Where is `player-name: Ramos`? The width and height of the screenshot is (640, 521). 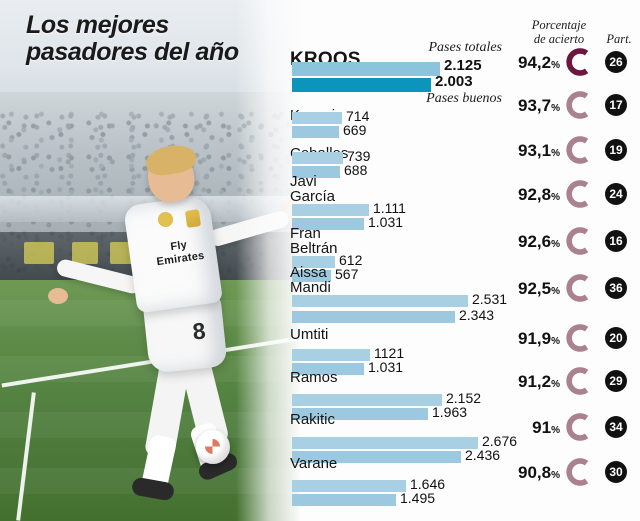
player-name: Ramos is located at coordinates (314, 377).